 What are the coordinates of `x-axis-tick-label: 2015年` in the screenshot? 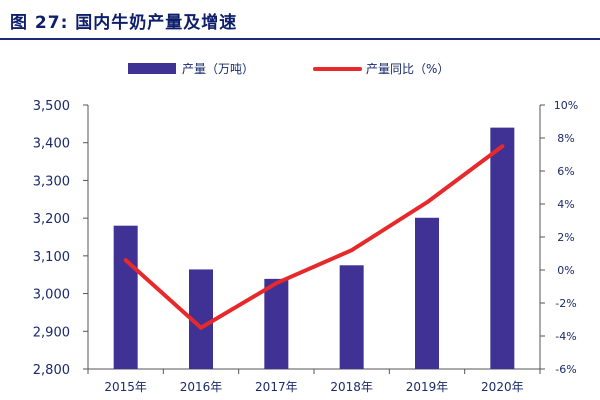 It's located at (125, 387).